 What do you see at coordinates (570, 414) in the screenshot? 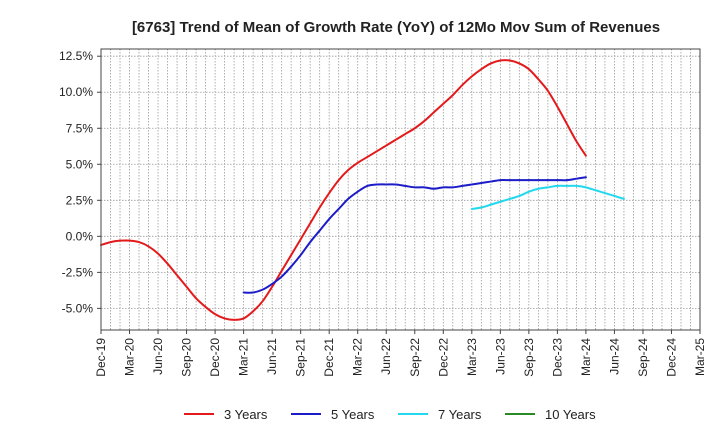
I see `legend-label: 10 Years` at bounding box center [570, 414].